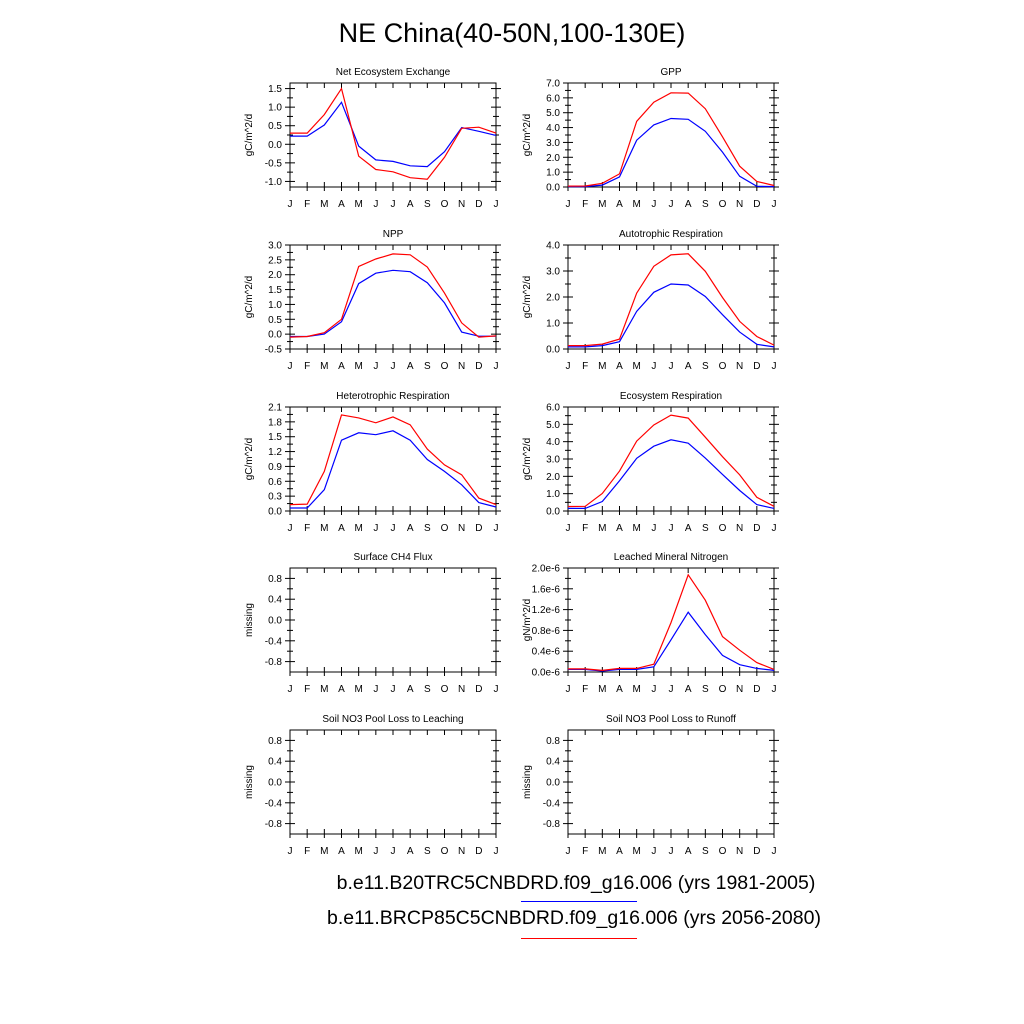 Image resolution: width=1024 pixels, height=1024 pixels. Describe the element at coordinates (392, 719) in the screenshot. I see `panel-title: Soil NO3 Pool Loss to Leaching` at that location.